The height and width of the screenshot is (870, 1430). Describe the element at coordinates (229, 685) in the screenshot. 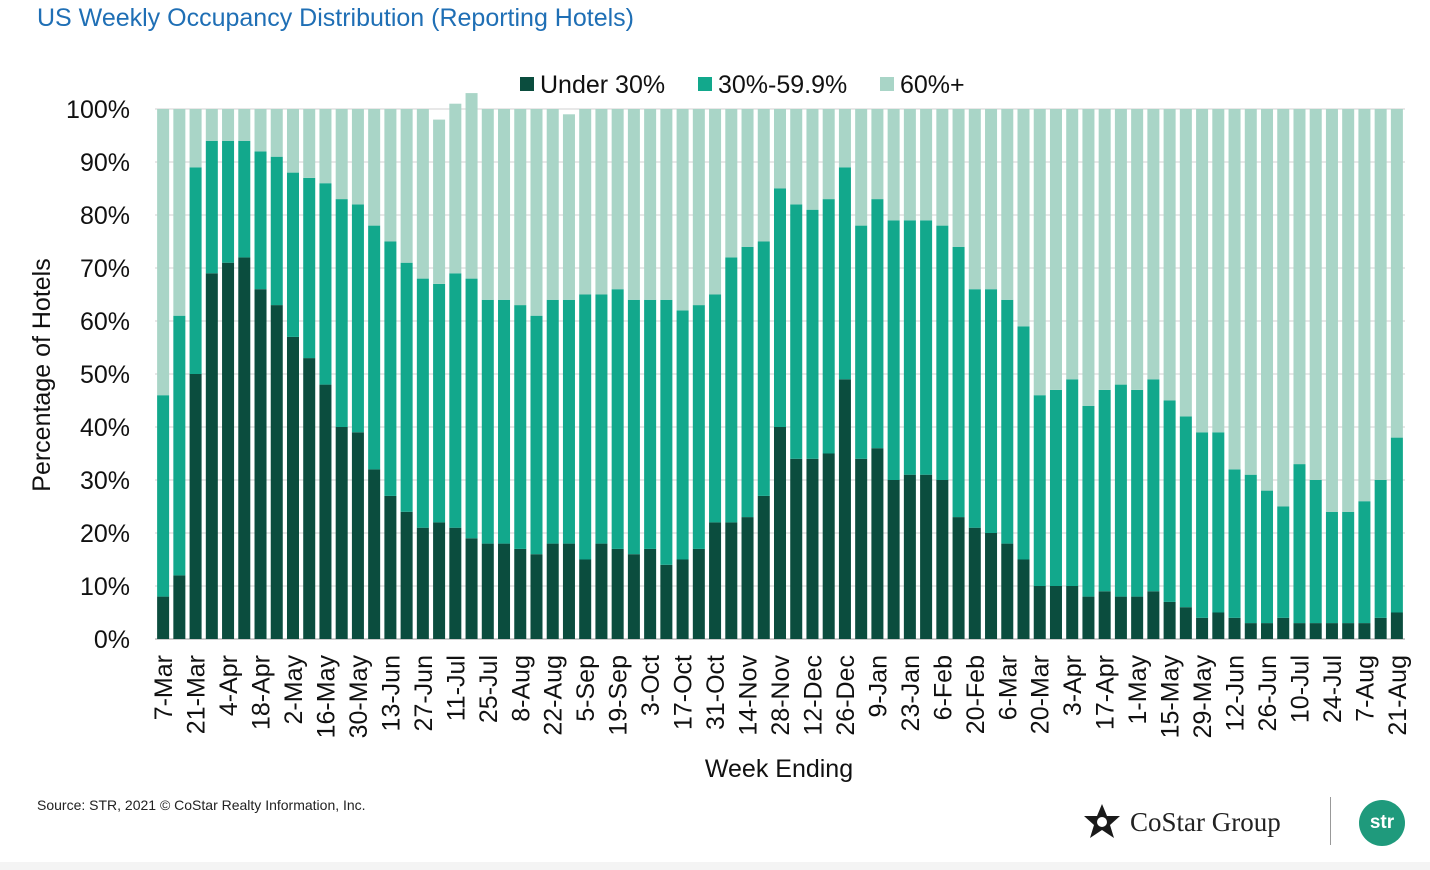

I see `x-tick-label: 4-Apr` at that location.